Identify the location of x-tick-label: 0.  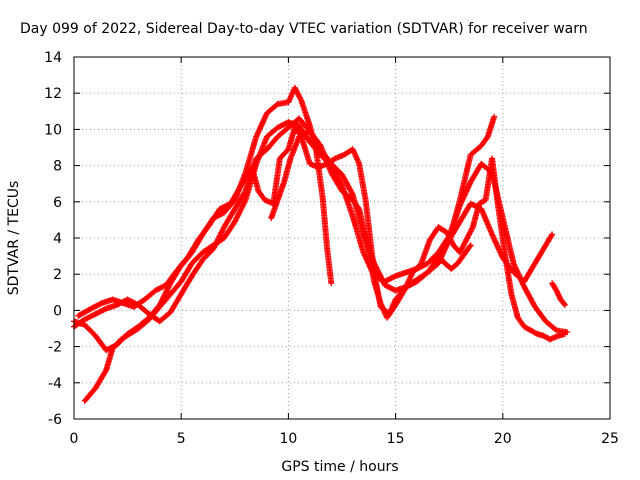
(74, 439).